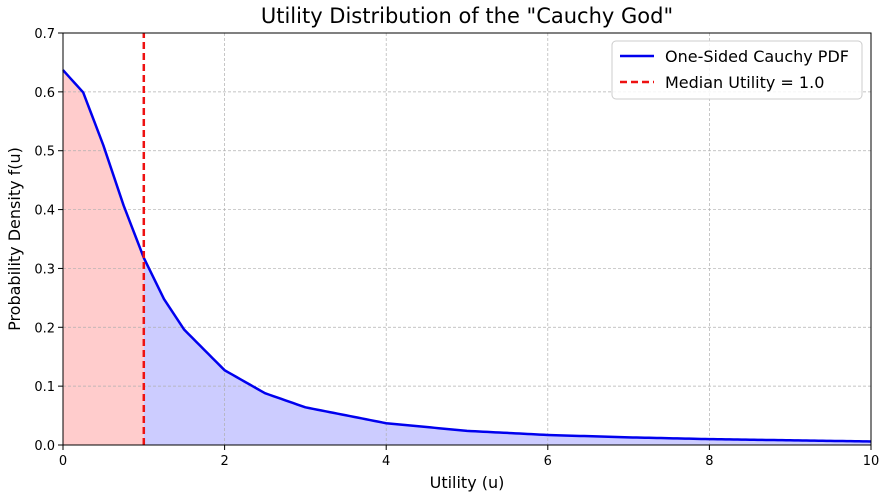  I want to click on x-tick-label: 0, so click(63, 461).